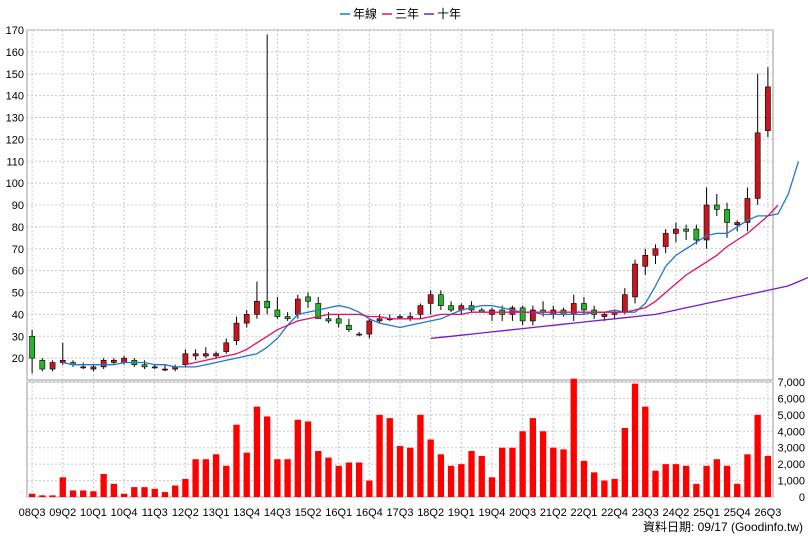 The image size is (808, 545). I want to click on x-tick-label: 14Q3, so click(277, 513).